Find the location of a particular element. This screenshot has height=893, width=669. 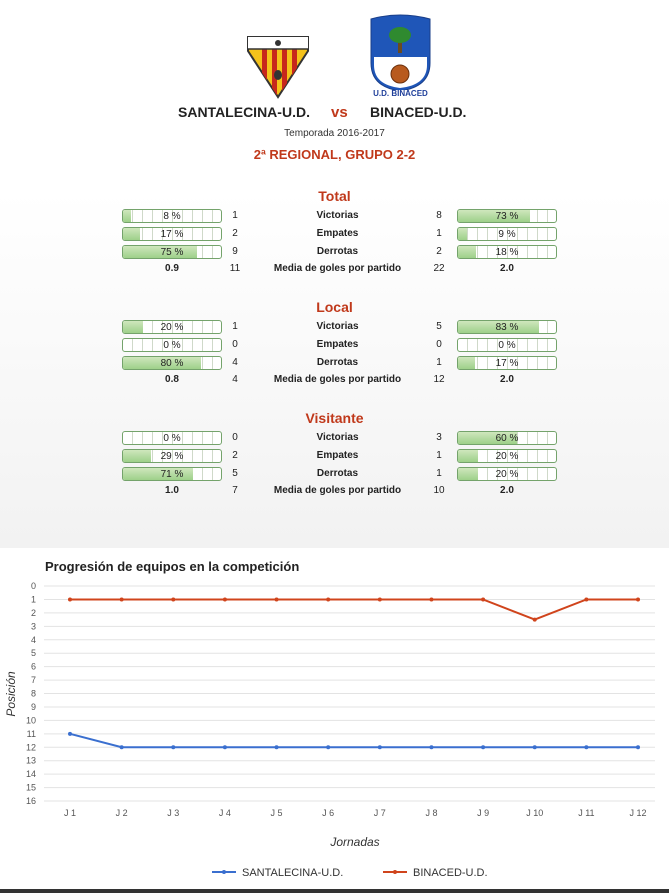

y-tick-label: 9 is located at coordinates (33, 707).